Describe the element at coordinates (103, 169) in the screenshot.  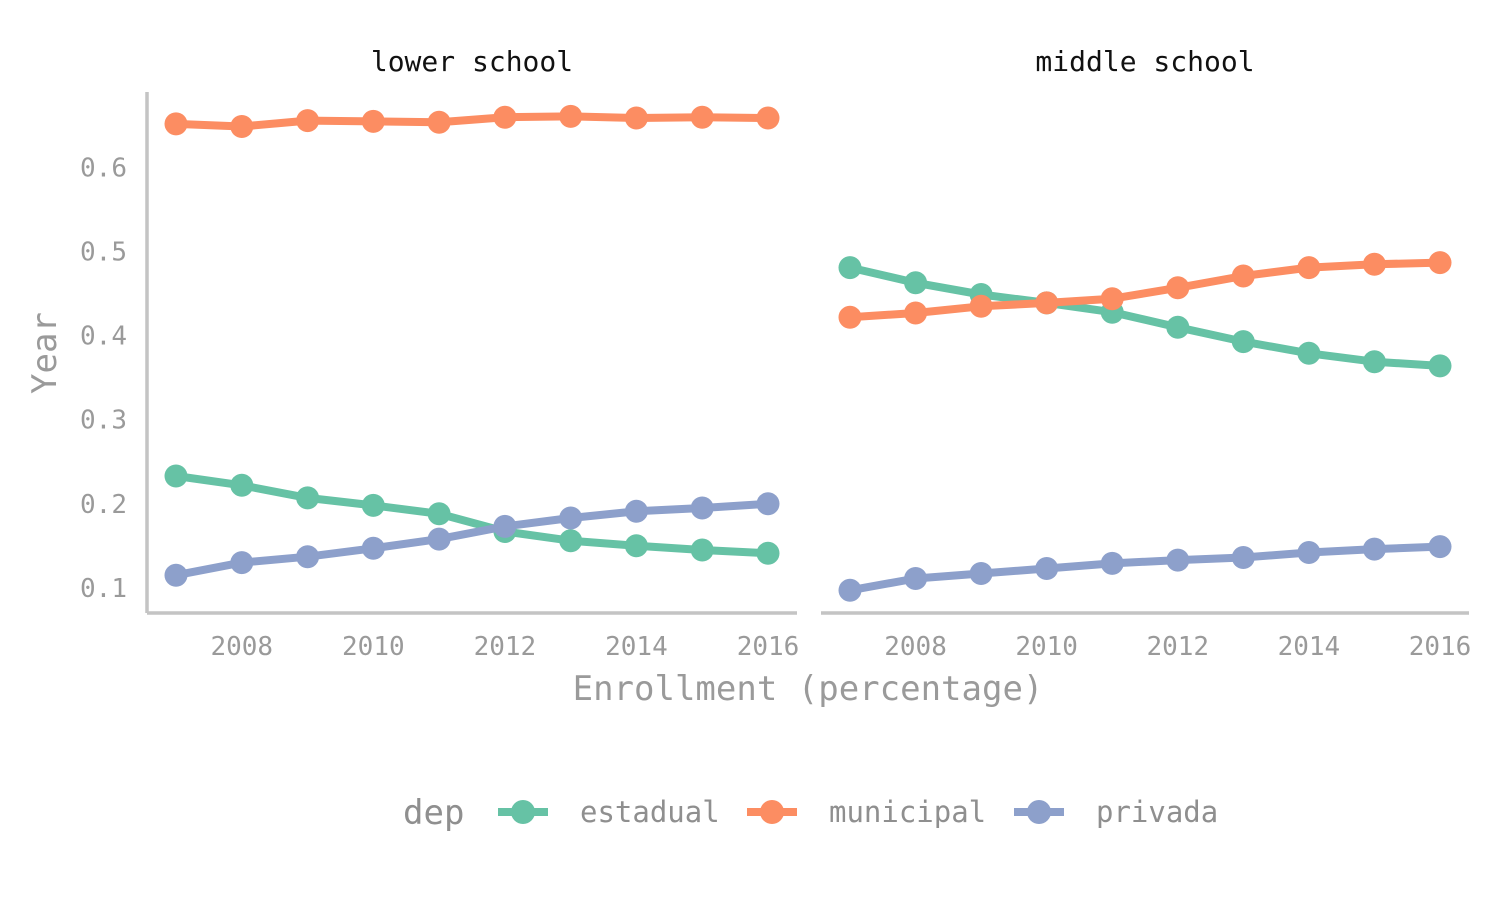
I see `y-tick-label: 0.6` at that location.